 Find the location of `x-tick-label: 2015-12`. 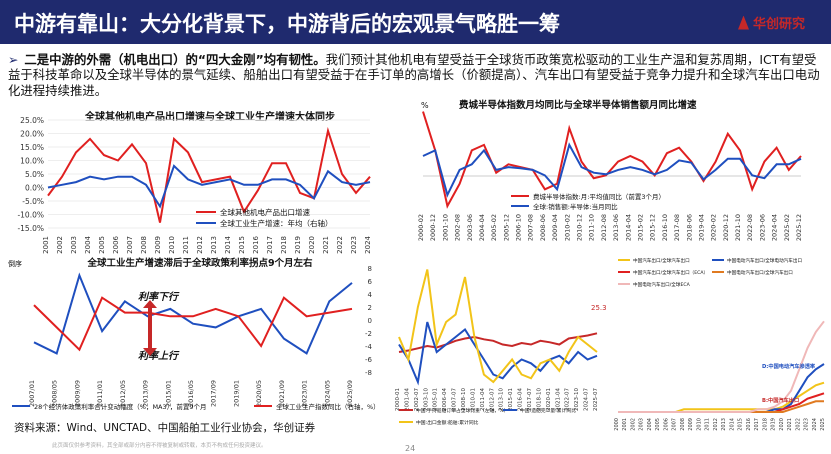

x-tick-label: 2015-12 is located at coordinates (653, 227).